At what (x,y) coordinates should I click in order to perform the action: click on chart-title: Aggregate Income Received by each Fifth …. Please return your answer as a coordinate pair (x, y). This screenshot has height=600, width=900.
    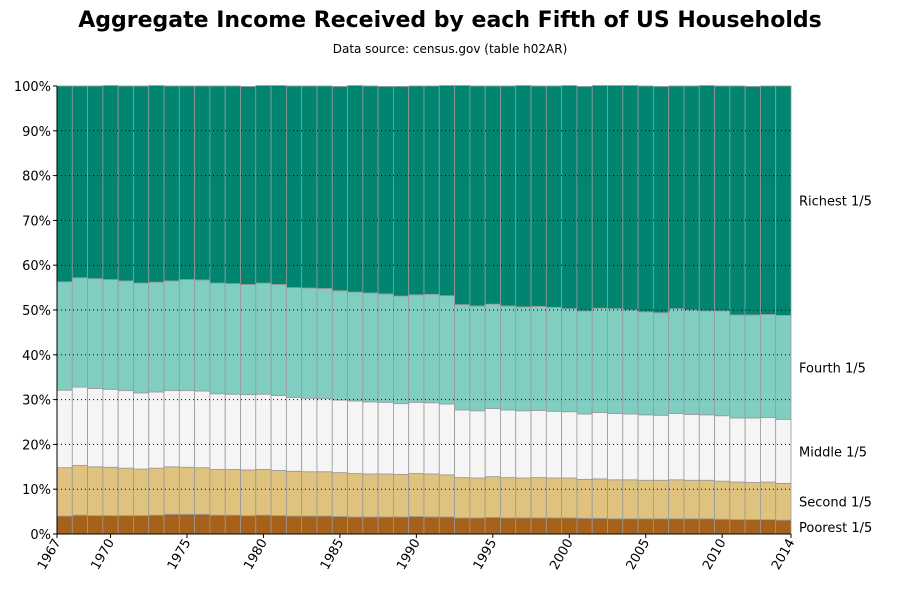
    Looking at the image, I should click on (450, 20).